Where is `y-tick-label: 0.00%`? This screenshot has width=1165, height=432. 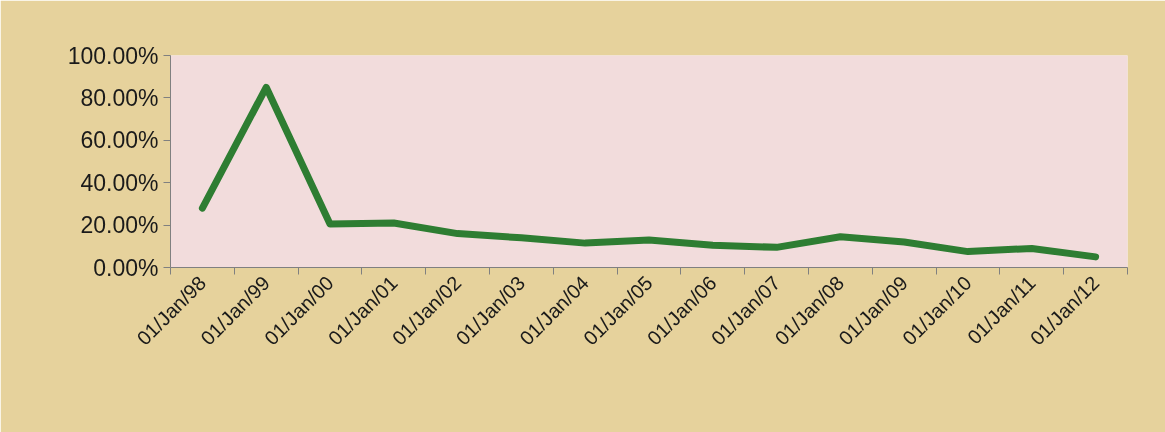
y-tick-label: 0.00% is located at coordinates (126, 267).